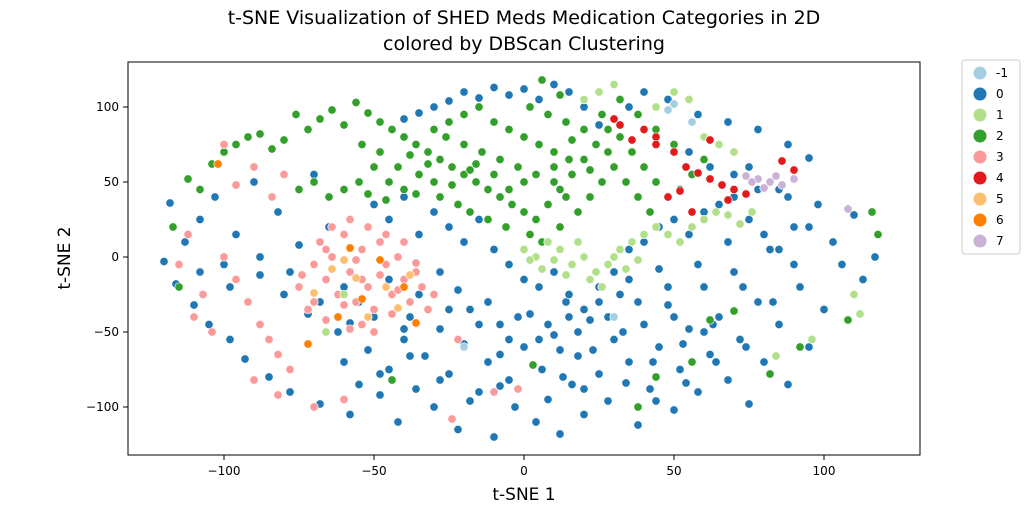 The image size is (1024, 512). What do you see at coordinates (1000, 241) in the screenshot?
I see `legend-label: 7` at bounding box center [1000, 241].